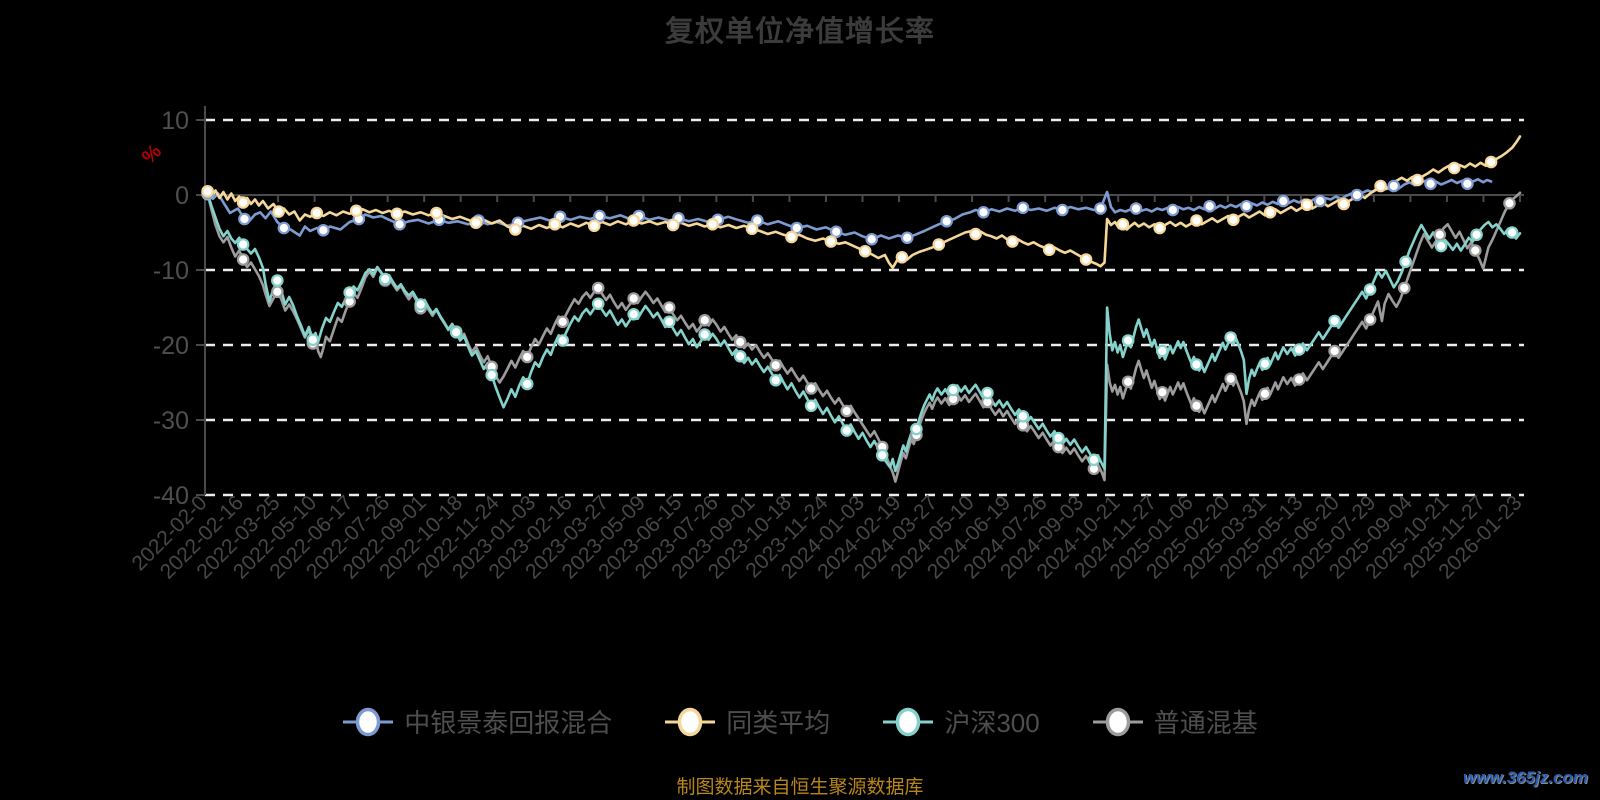 The height and width of the screenshot is (800, 1600). Describe the element at coordinates (1205, 723) in the screenshot. I see `legend-label: 普通混基` at that location.